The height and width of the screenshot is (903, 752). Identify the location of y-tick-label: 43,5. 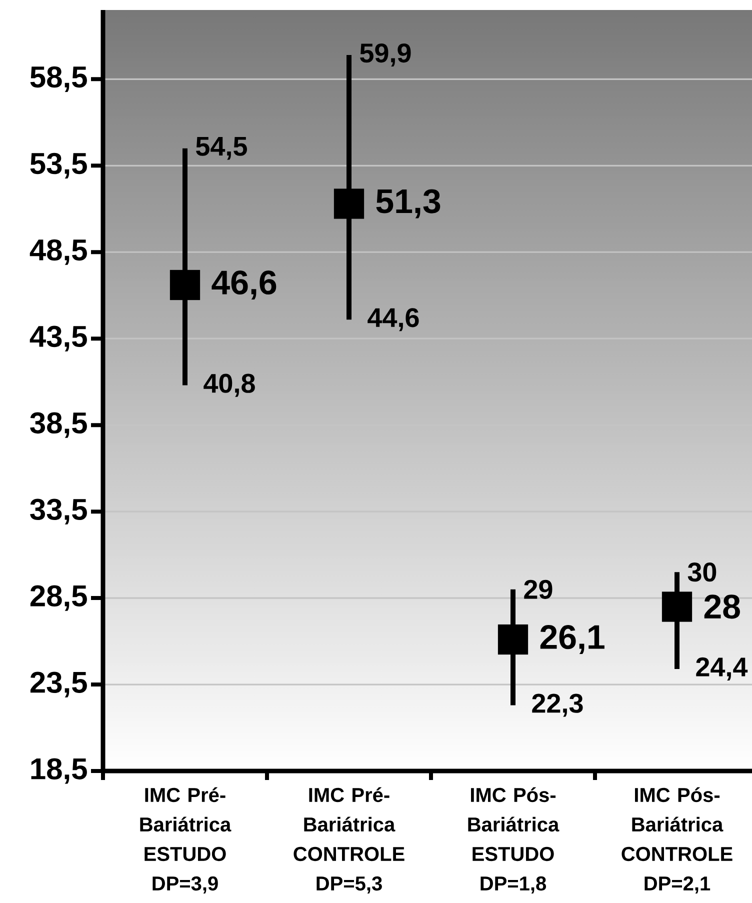
(58, 339).